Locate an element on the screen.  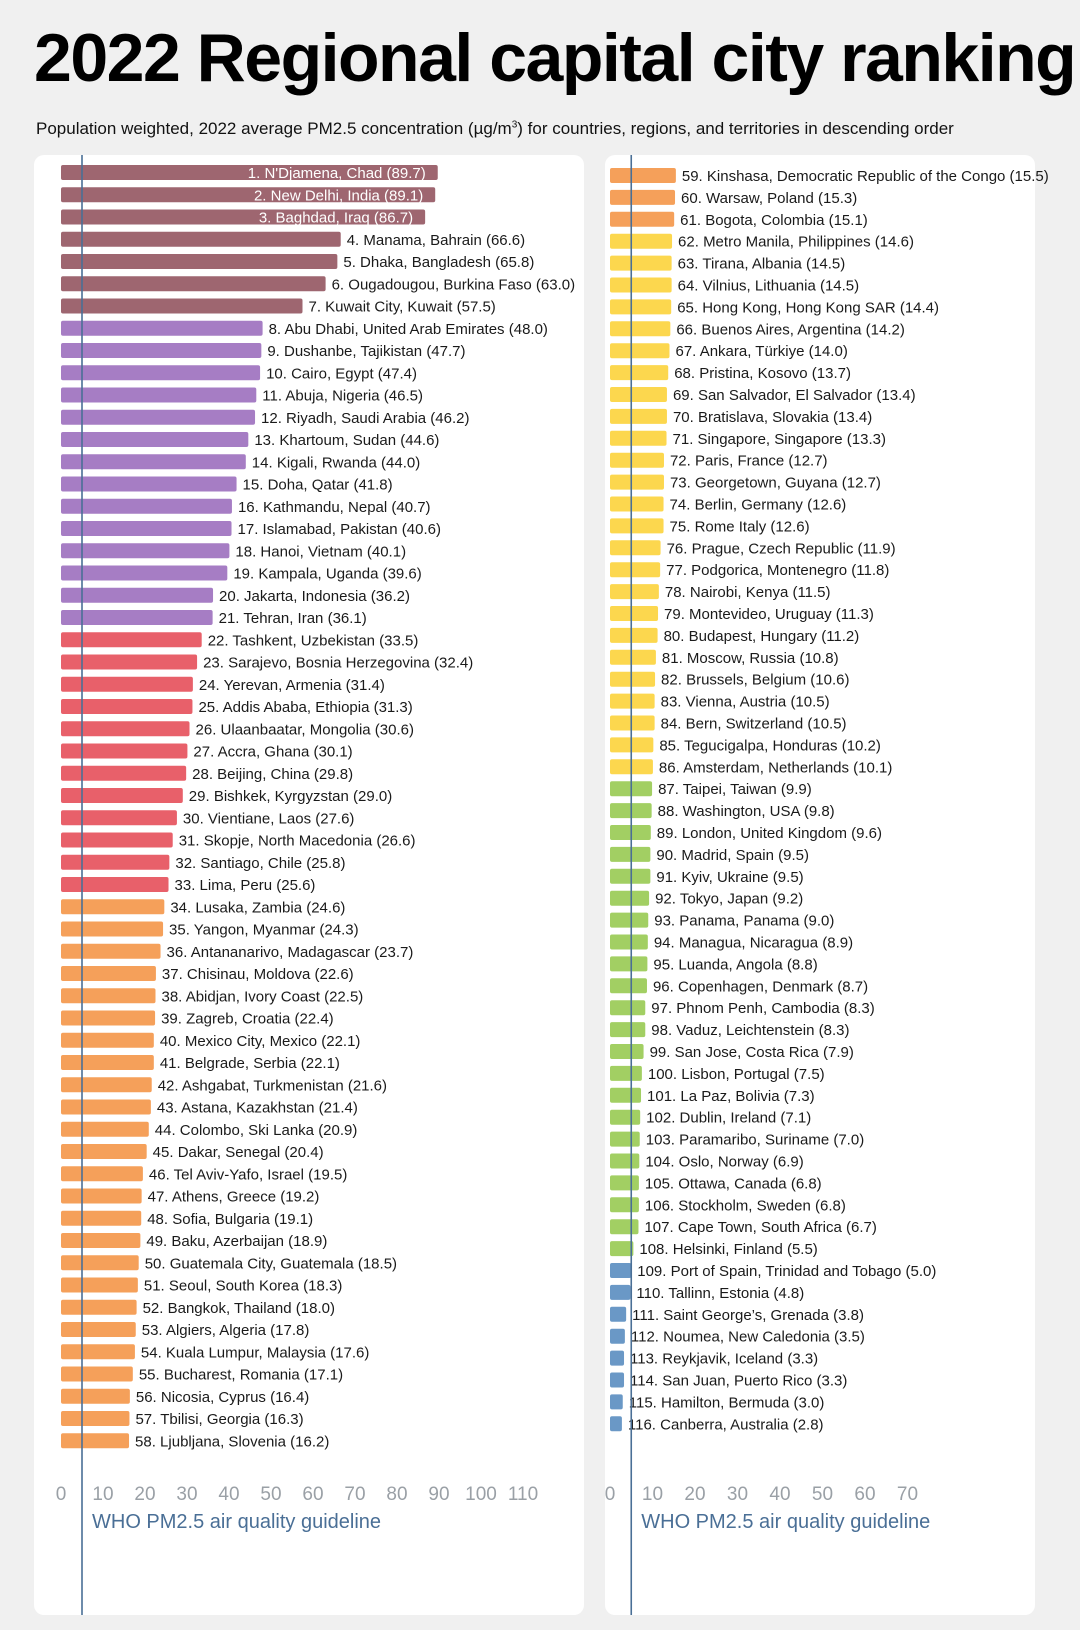
bar-label: 64. Vilnius, Lithuania (14.5) is located at coordinates (769, 286).